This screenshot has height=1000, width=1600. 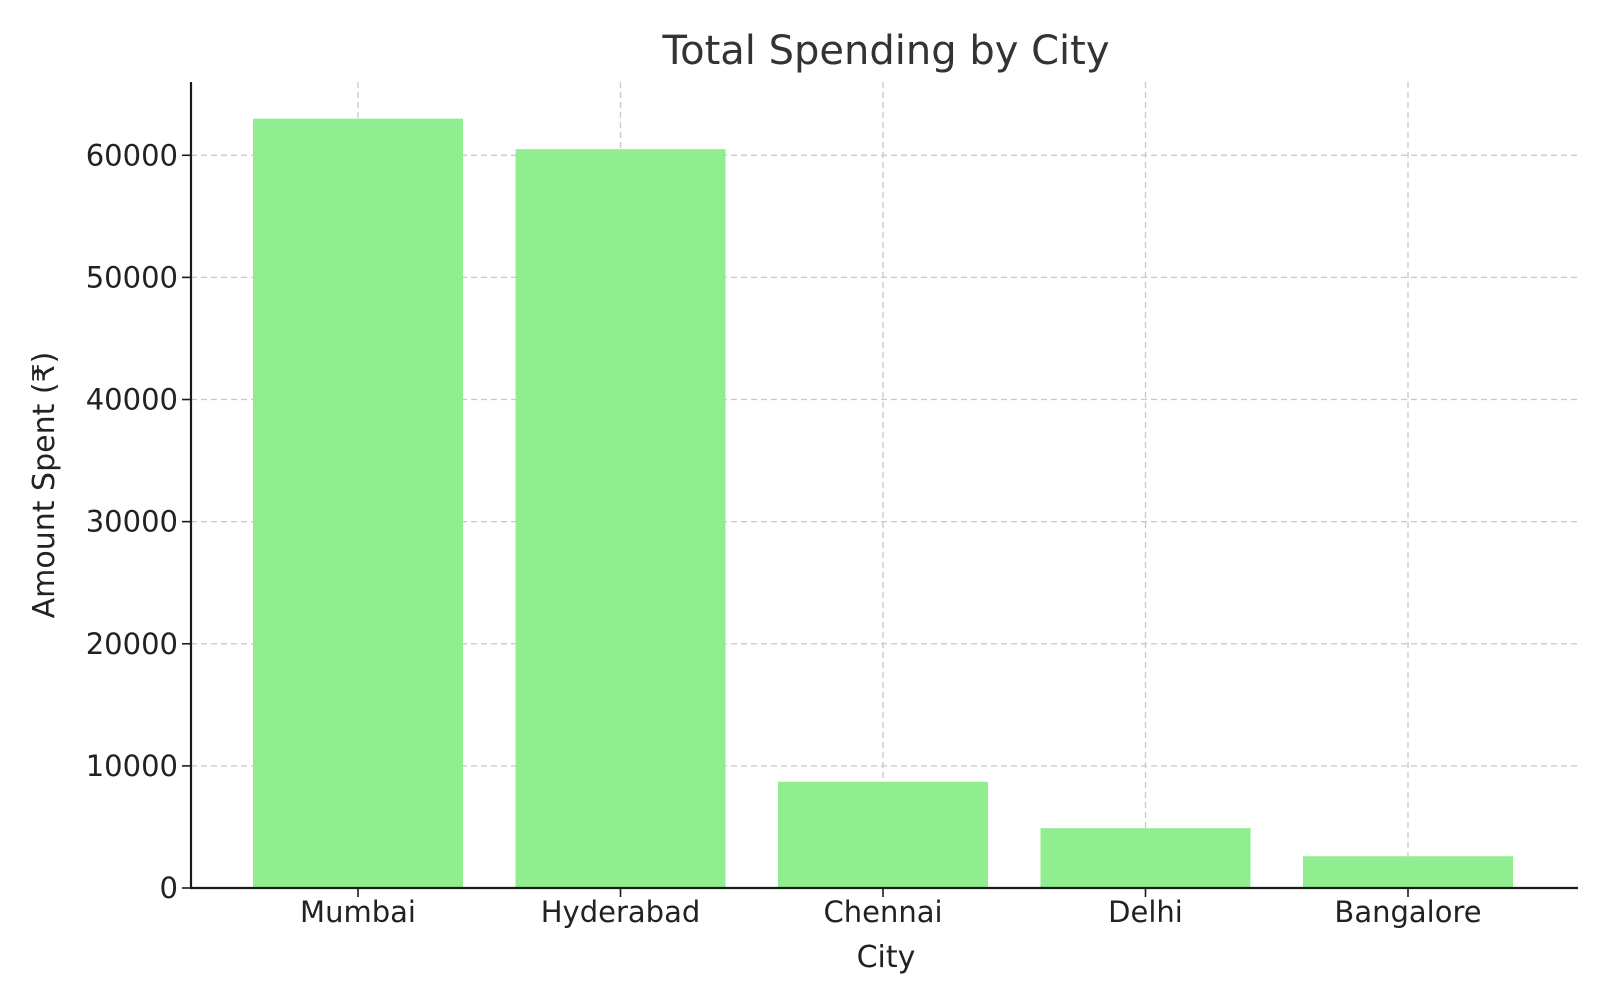 I want to click on y-tick-label: 10000, so click(x=132, y=766).